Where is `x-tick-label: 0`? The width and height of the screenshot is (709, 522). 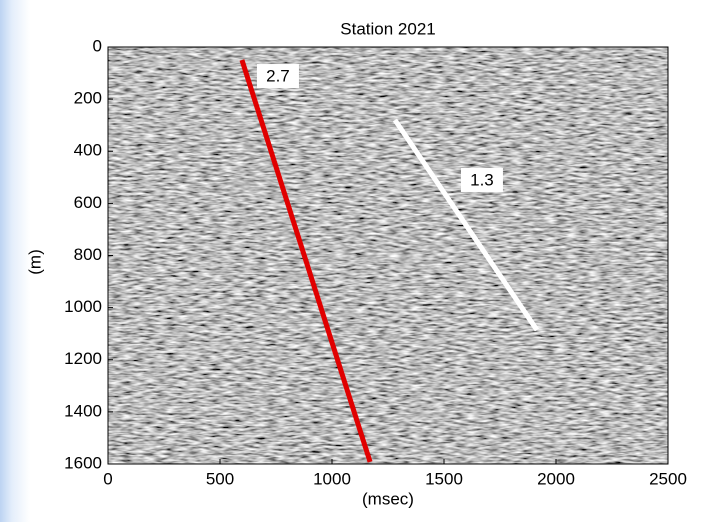
x-tick-label: 0 is located at coordinates (107, 478).